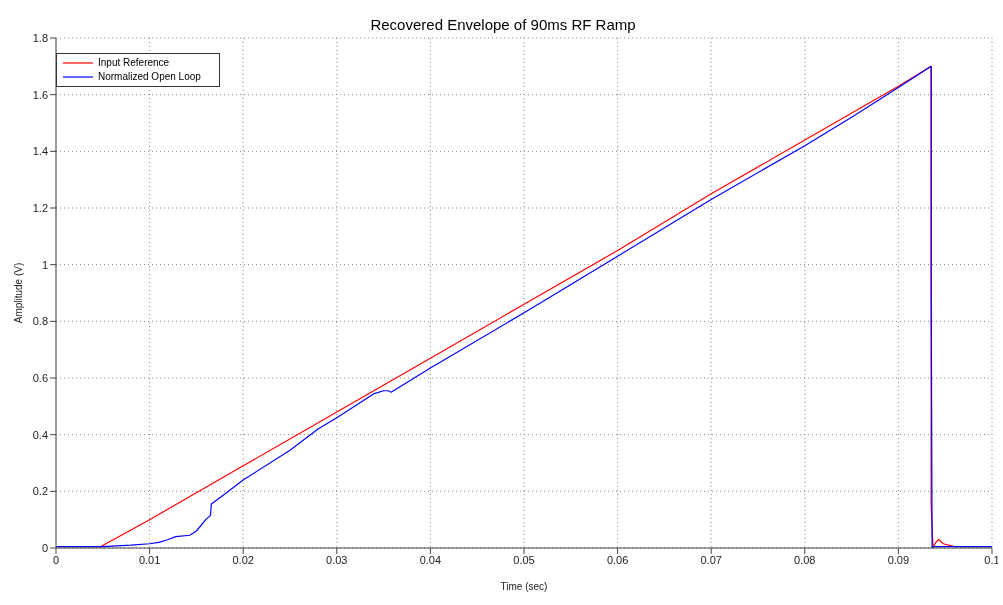 This screenshot has width=1003, height=605. I want to click on y-tick-label: 0.6, so click(40, 377).